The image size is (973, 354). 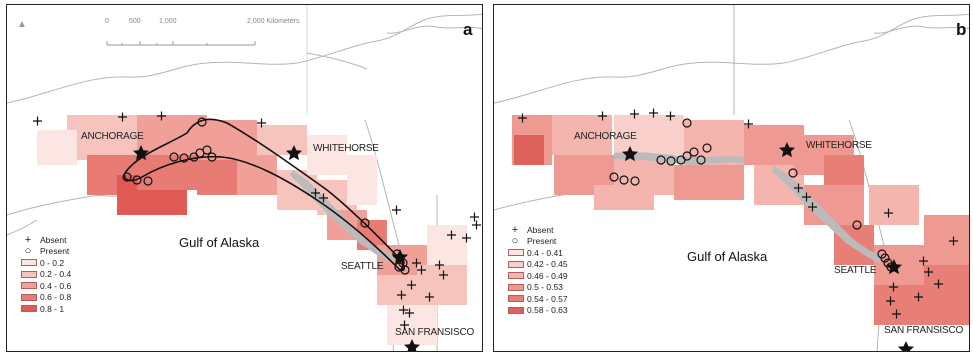 I want to click on legend-class-row: 0.4 - 0.6, so click(x=46, y=286).